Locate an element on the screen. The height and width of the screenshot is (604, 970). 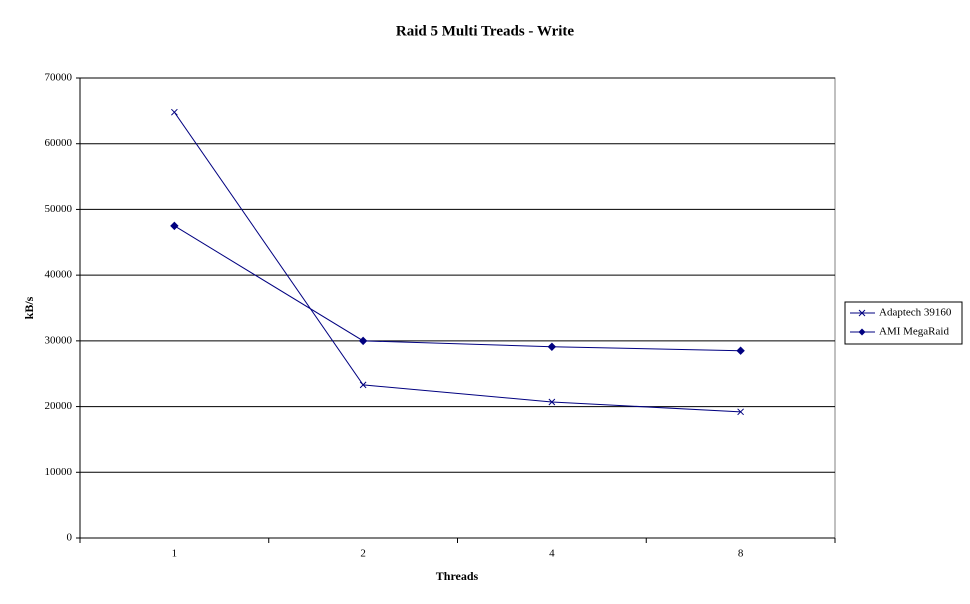
x-tick-label: 1 is located at coordinates (175, 554).